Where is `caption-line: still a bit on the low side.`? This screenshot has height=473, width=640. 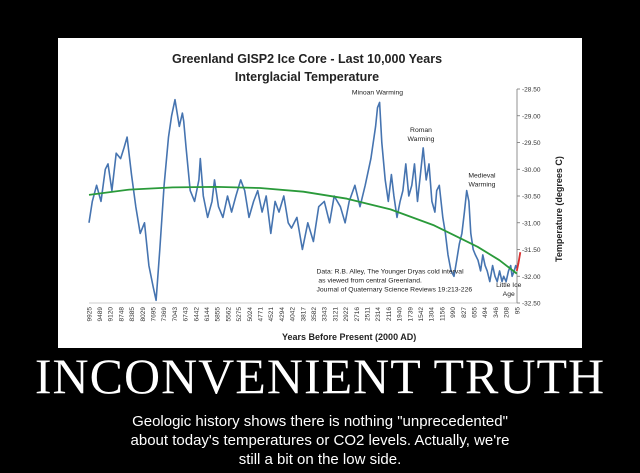
caption-line: still a bit on the low side. is located at coordinates (320, 459).